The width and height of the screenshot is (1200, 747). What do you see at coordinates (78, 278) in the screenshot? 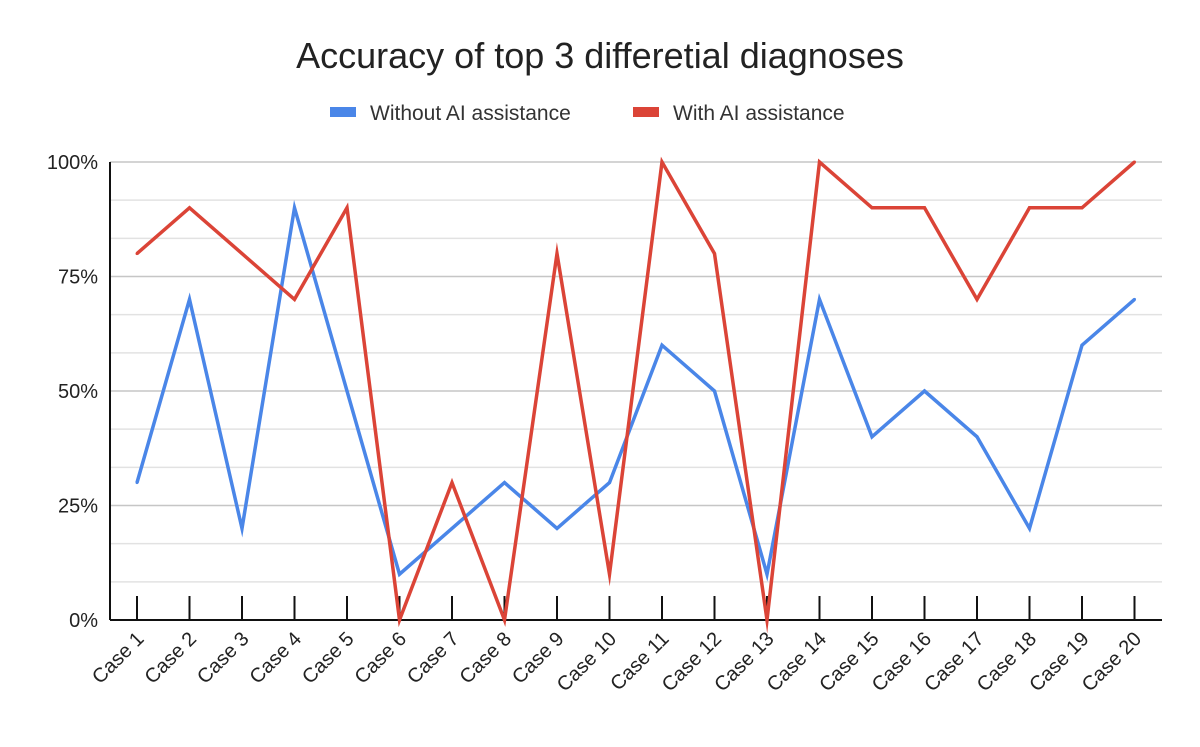
I see `y-tick-label: 75%` at bounding box center [78, 278].